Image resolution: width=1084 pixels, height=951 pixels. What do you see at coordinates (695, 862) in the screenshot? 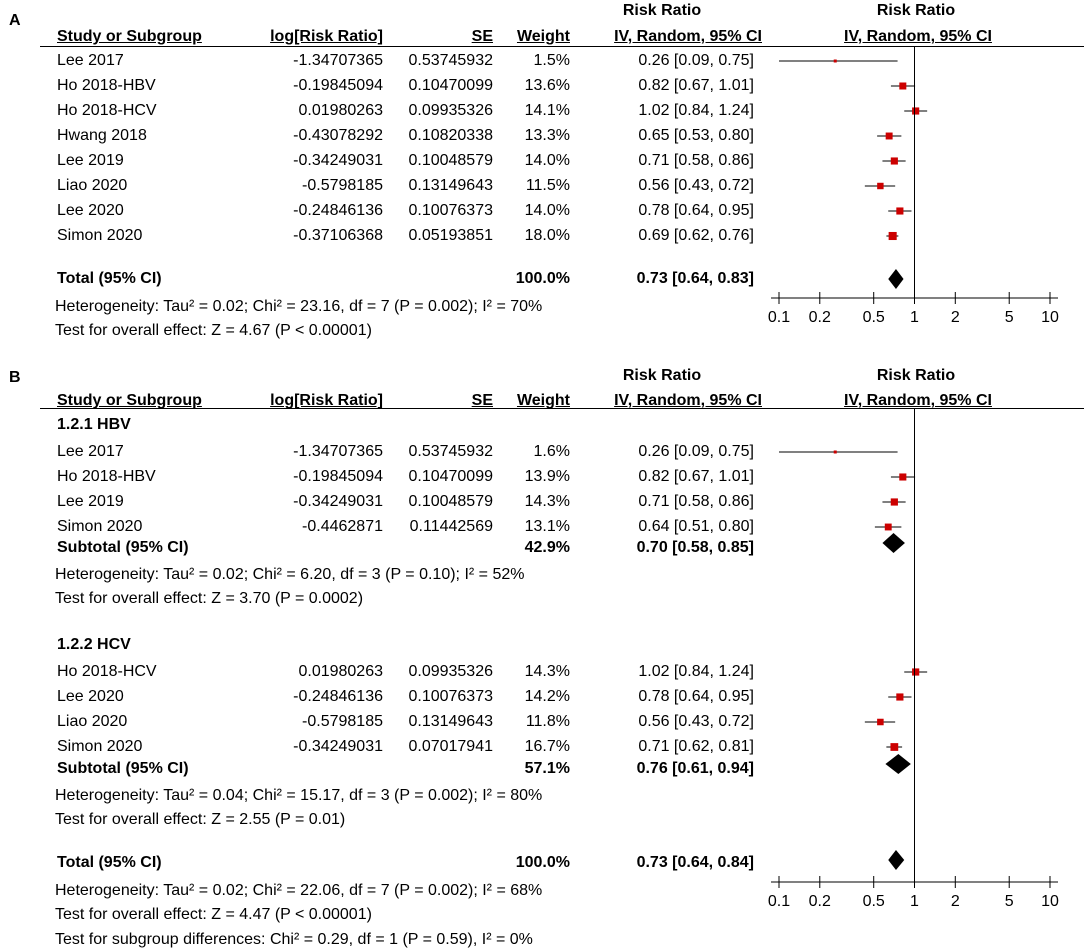
I see `total-ci: 0.73 [0.64, 0.84]` at bounding box center [695, 862].